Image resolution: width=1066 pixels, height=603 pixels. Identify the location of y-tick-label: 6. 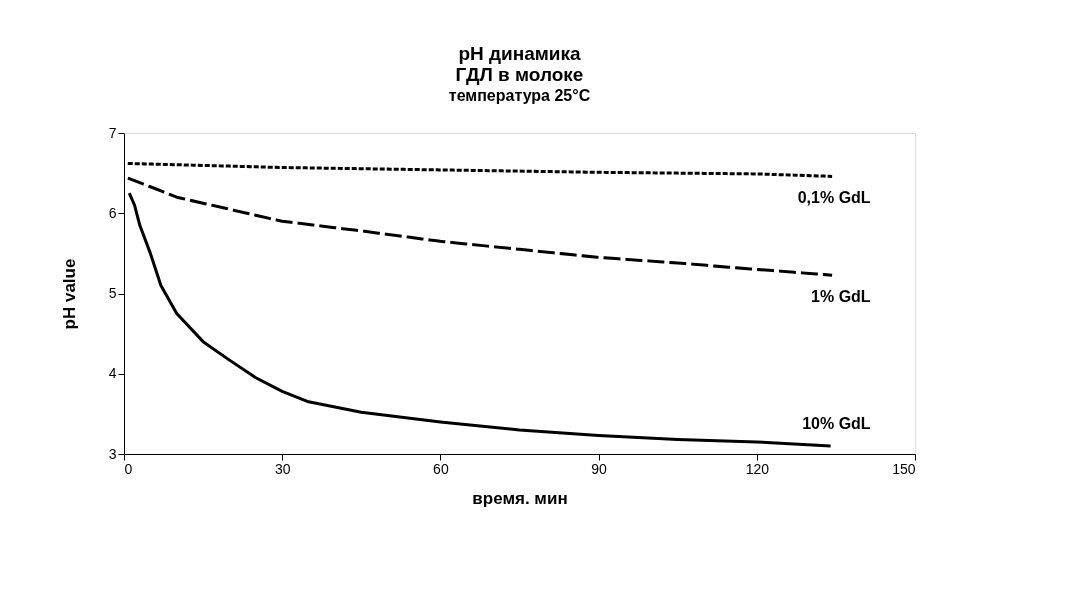
(112, 212).